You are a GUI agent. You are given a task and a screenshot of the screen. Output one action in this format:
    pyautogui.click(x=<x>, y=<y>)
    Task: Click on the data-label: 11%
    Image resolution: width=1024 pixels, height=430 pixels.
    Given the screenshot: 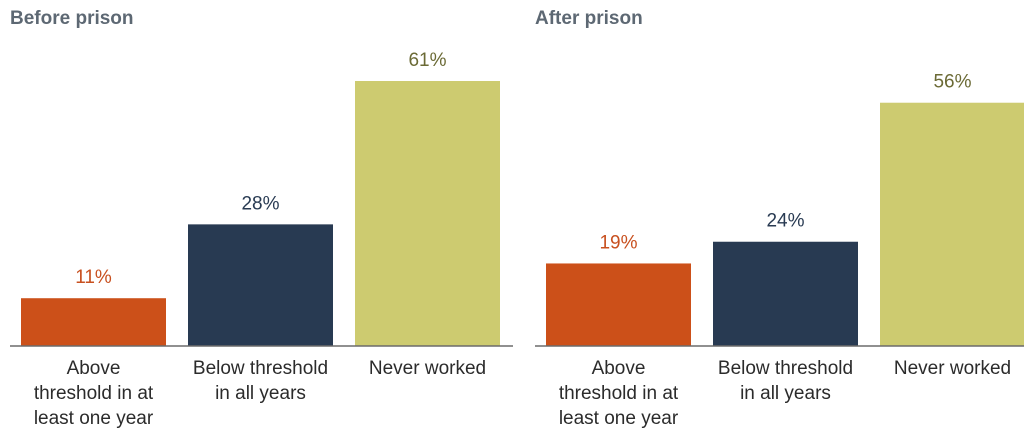 What is the action you would take?
    pyautogui.click(x=93, y=277)
    